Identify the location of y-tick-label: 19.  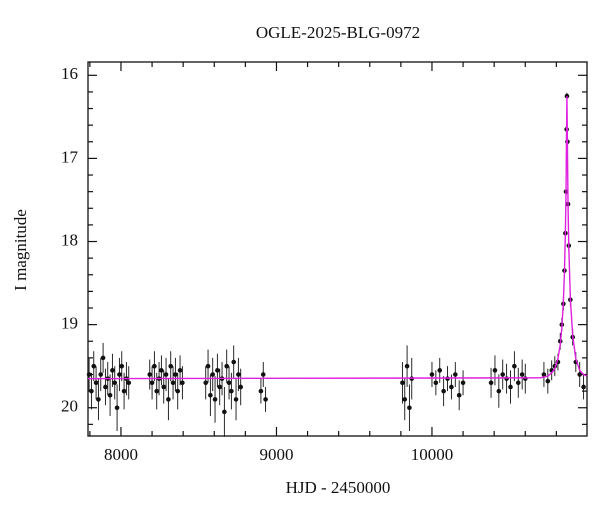
(69, 323).